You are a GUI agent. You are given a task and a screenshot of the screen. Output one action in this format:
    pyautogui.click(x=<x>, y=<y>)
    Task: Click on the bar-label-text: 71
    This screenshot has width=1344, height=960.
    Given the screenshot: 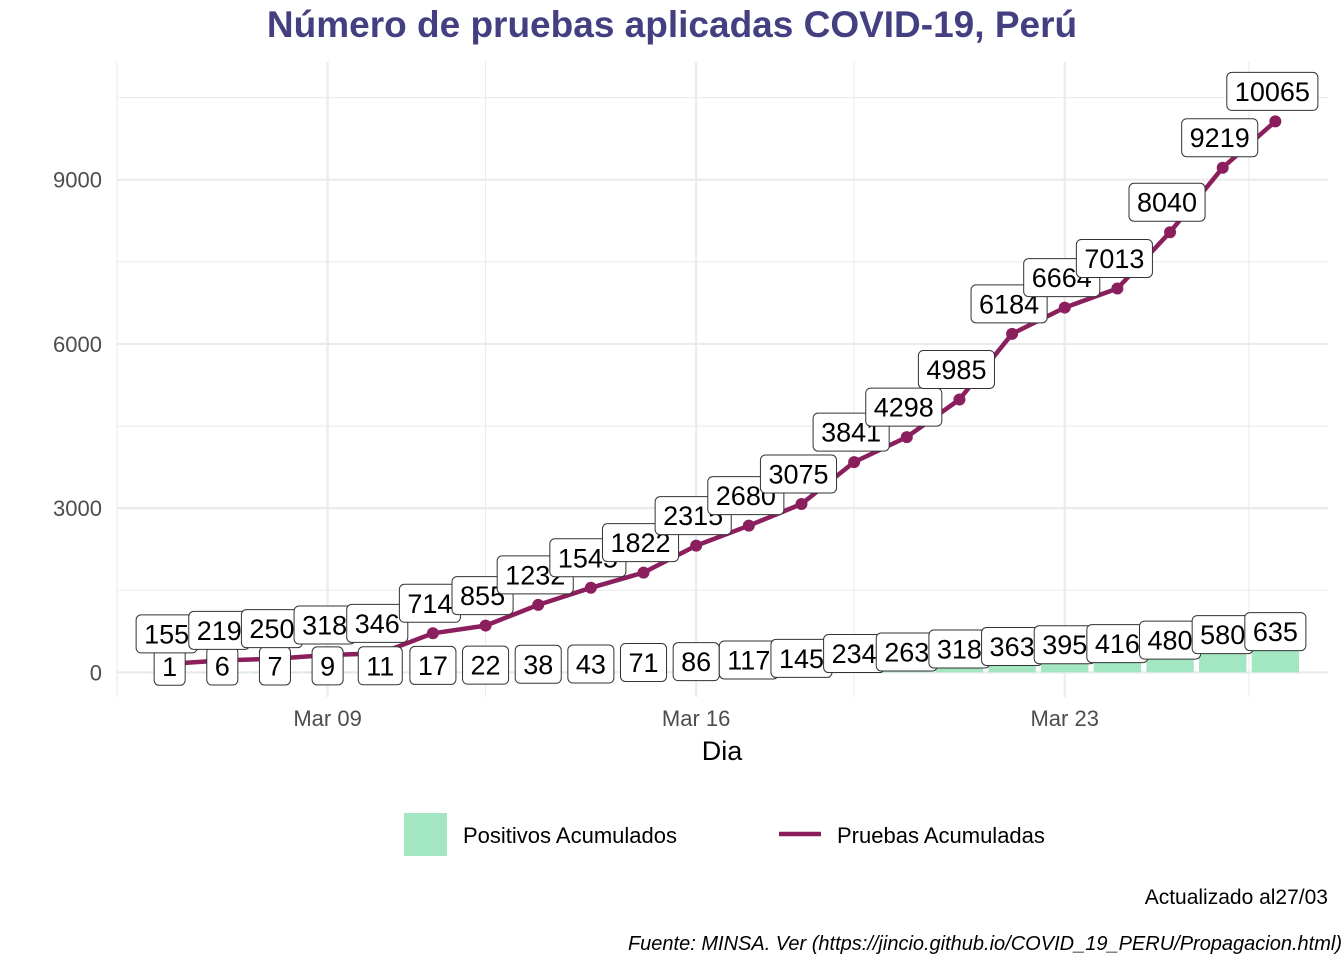 What is the action you would take?
    pyautogui.click(x=643, y=663)
    